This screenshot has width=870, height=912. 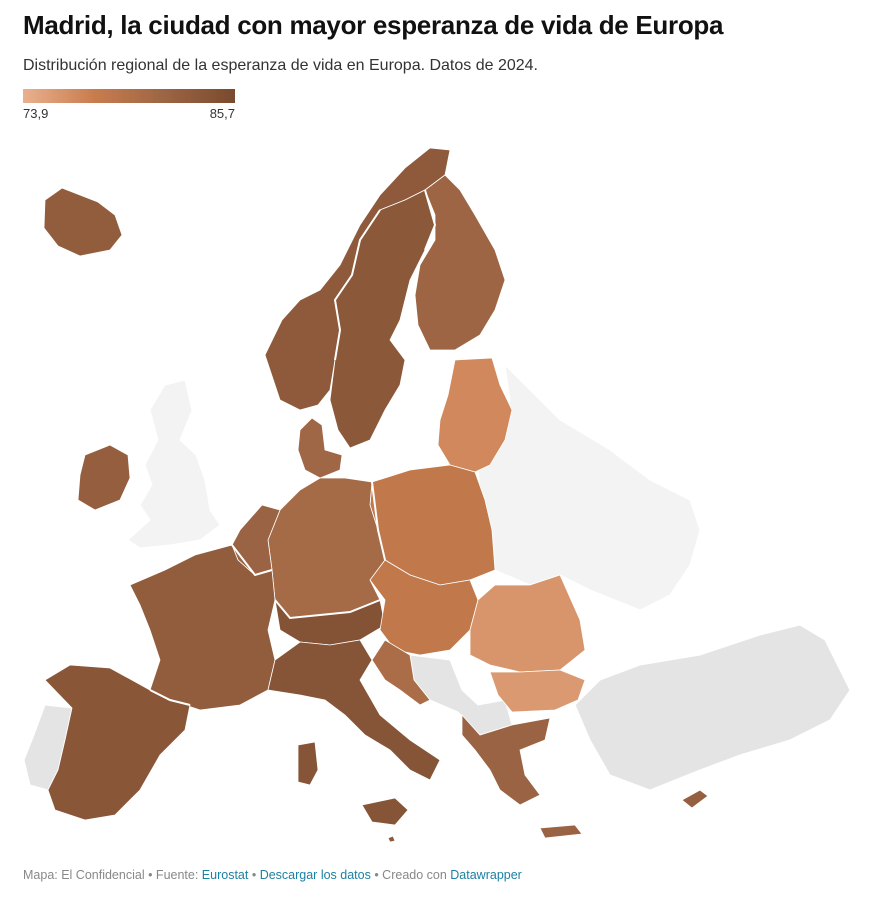 I want to click on map-credit: Mapa: El Confidencial, so click(x=84, y=875).